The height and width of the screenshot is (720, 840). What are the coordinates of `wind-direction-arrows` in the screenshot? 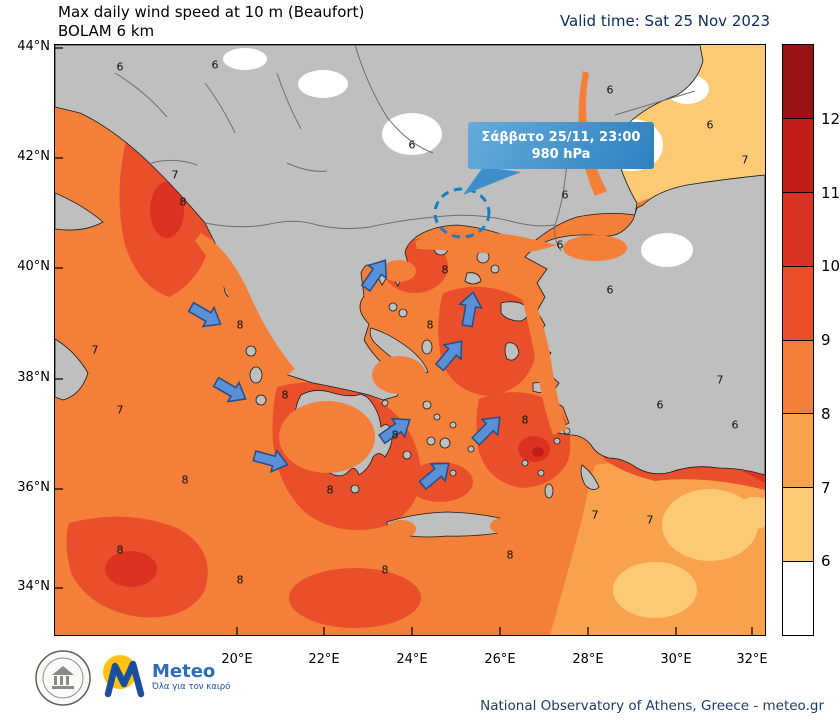 It's located at (344, 375).